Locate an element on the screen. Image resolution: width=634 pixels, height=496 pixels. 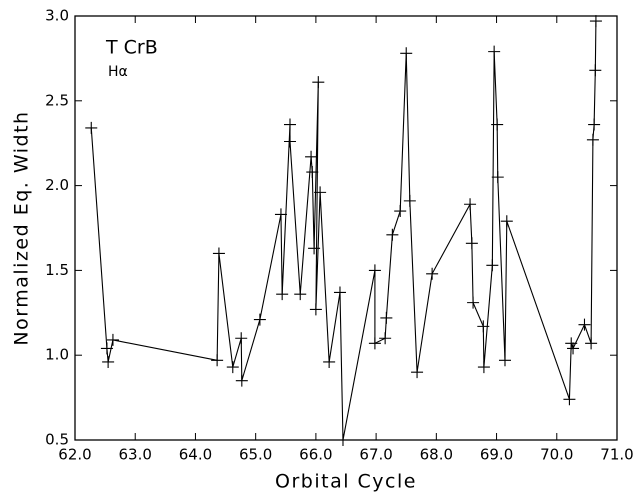
y-tick-label: 1.0 is located at coordinates (57, 355).